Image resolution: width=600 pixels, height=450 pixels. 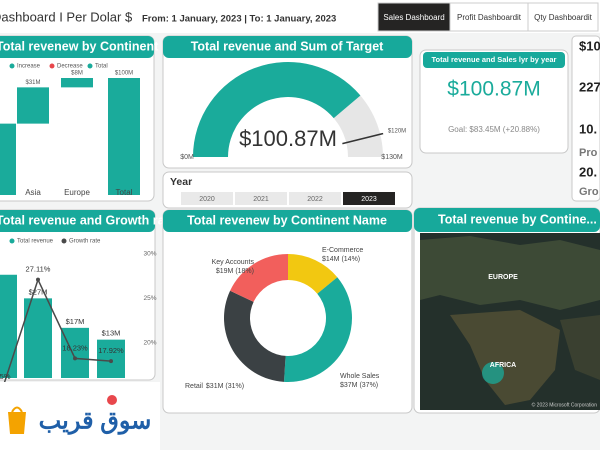 I want to click on tab-label: Qty Dashboardit, so click(x=563, y=17).